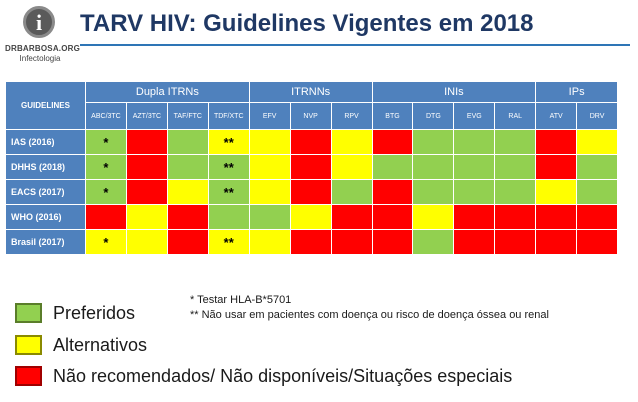  Describe the element at coordinates (45, 217) in the screenshot. I see `row-label: WHO (2016)` at that location.